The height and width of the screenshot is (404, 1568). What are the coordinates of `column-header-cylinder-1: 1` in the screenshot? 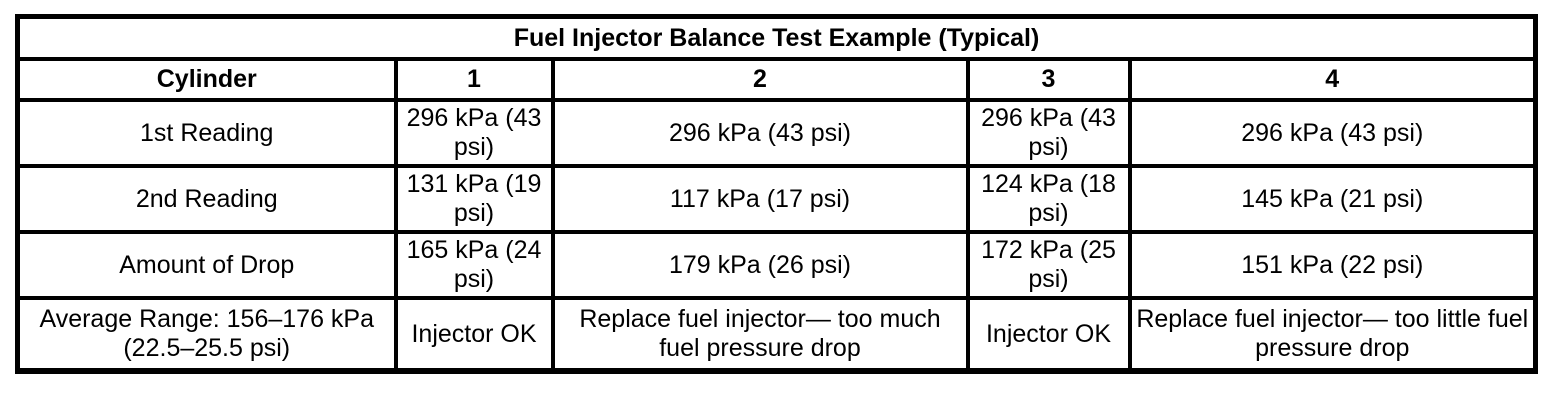 It's located at (474, 79).